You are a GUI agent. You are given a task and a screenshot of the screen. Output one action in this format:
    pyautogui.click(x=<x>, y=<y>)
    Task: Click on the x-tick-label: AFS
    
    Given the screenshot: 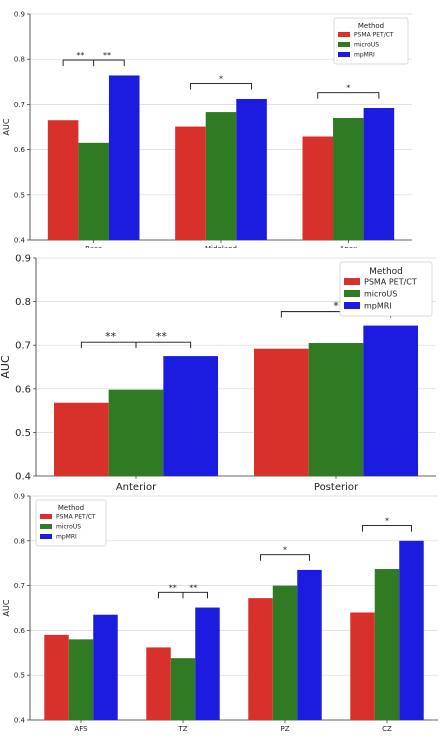 What is the action you would take?
    pyautogui.click(x=81, y=729)
    